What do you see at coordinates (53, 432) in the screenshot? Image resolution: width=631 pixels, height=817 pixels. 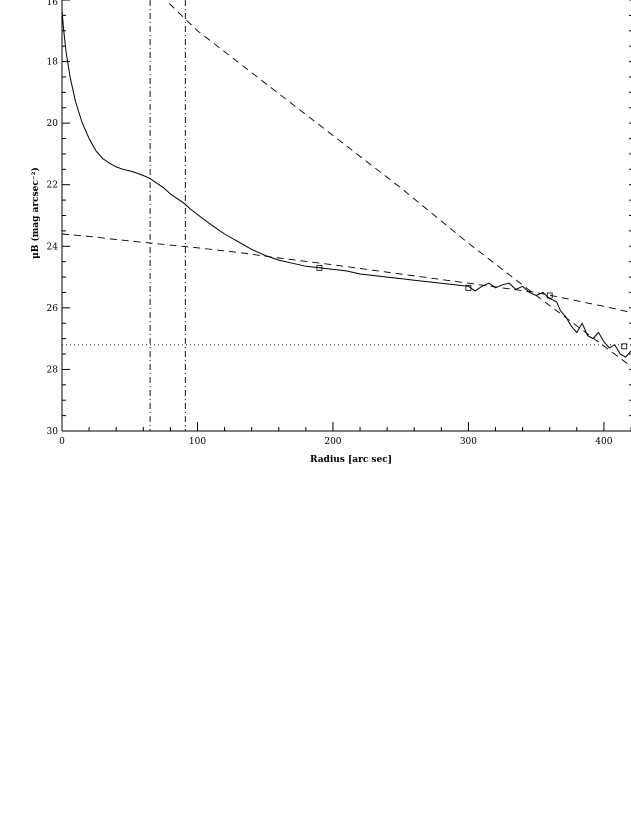 I see `y-tick-label: 30` at bounding box center [53, 432].